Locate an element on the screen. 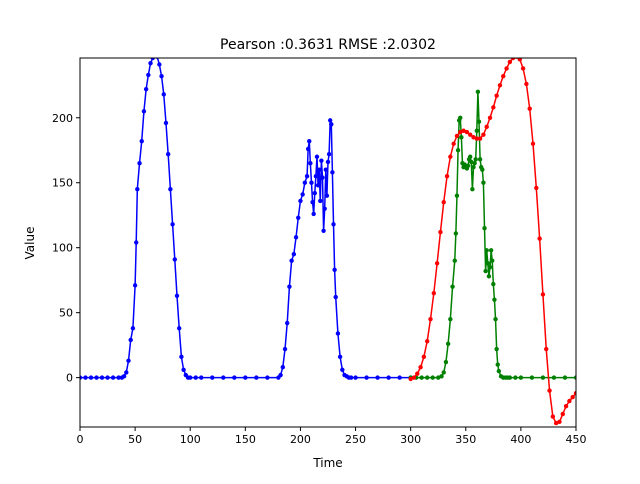 Image resolution: width=640 pixels, height=484 pixels. x-axis-label: Time is located at coordinates (327, 463).